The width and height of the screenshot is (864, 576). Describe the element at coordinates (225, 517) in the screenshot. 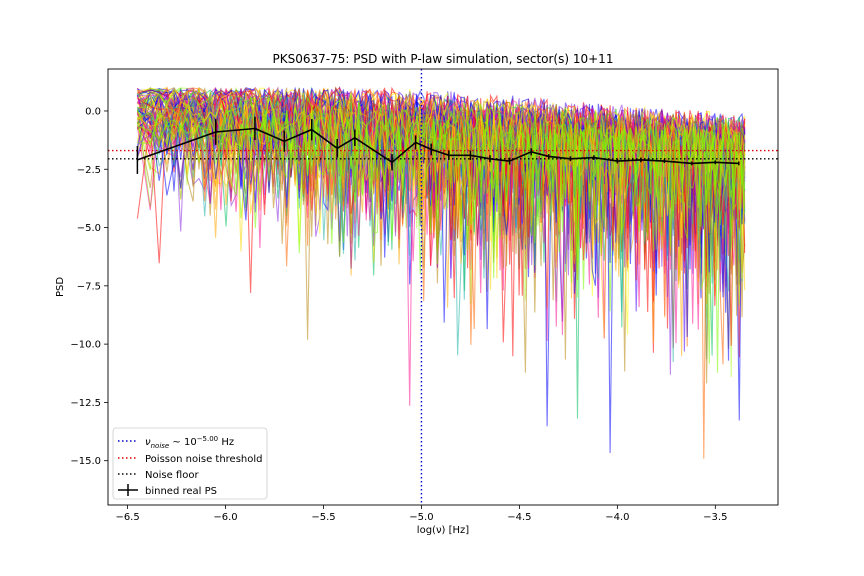

I see `x-tick-label: −6.0` at that location.